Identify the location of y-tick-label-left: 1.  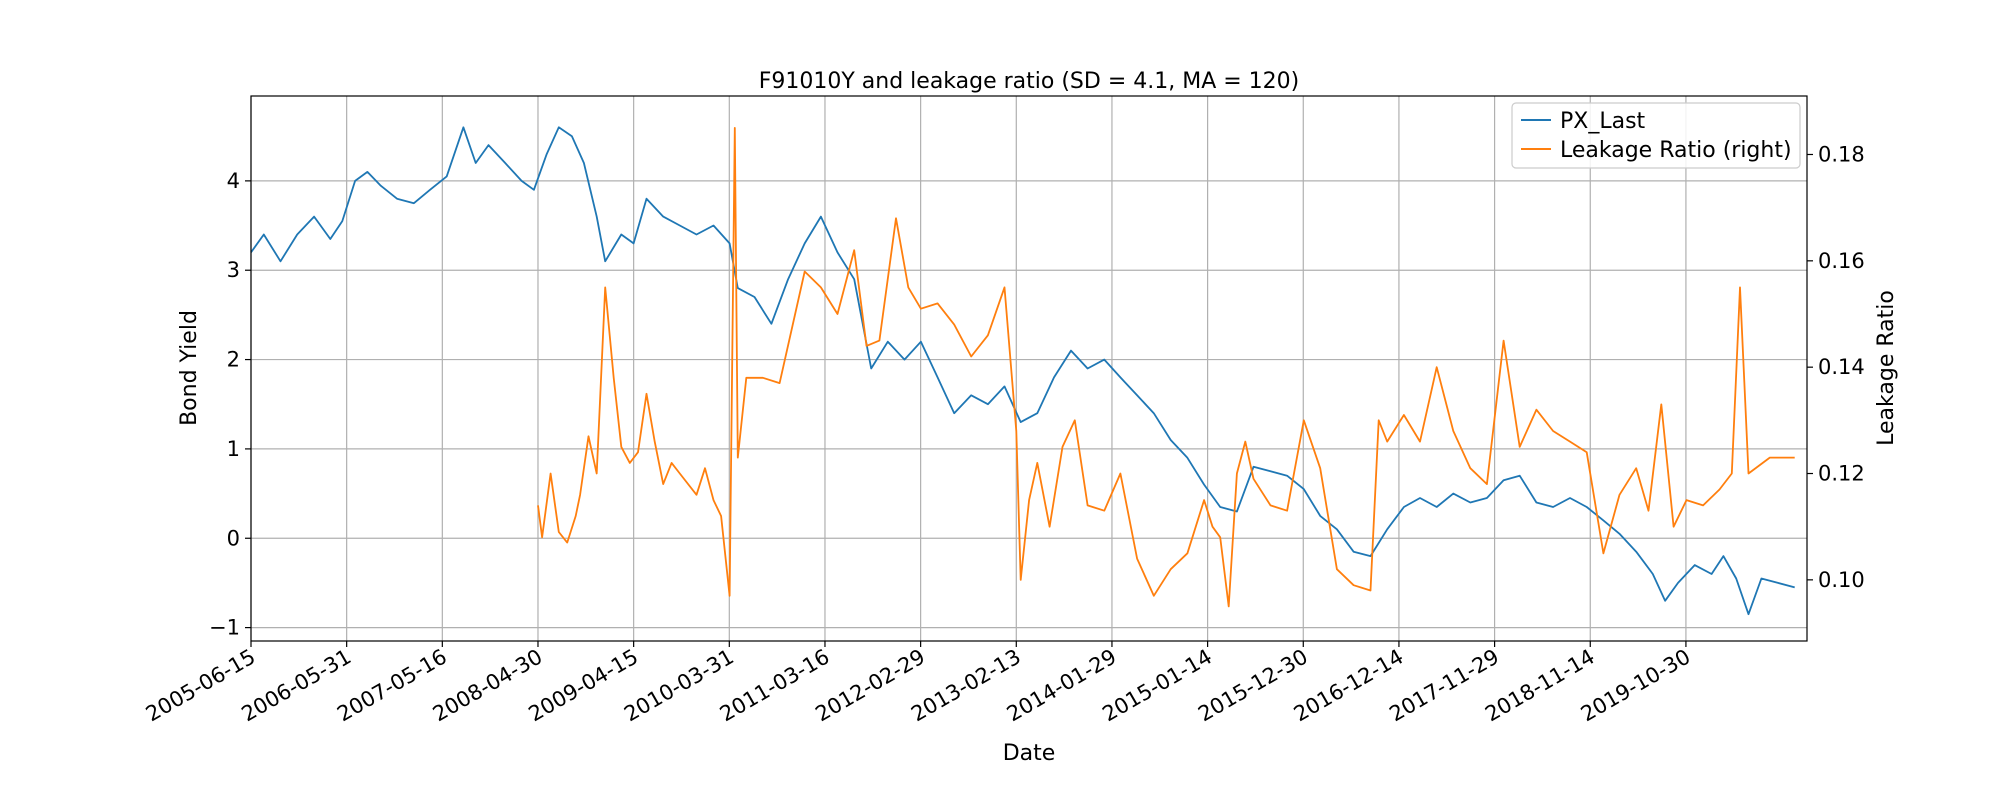
(233, 449).